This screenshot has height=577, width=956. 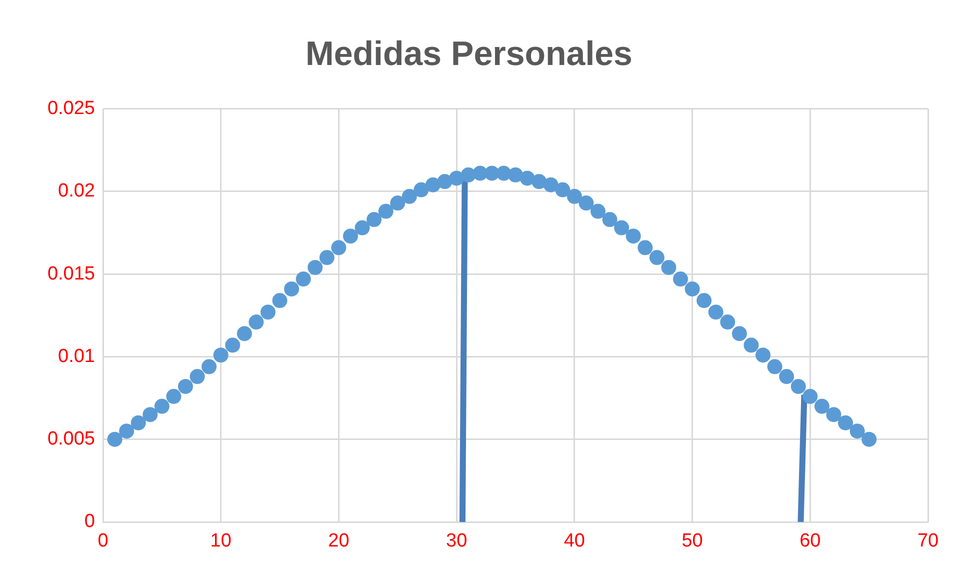 What do you see at coordinates (339, 541) in the screenshot?
I see `x-tick-label: 20` at bounding box center [339, 541].